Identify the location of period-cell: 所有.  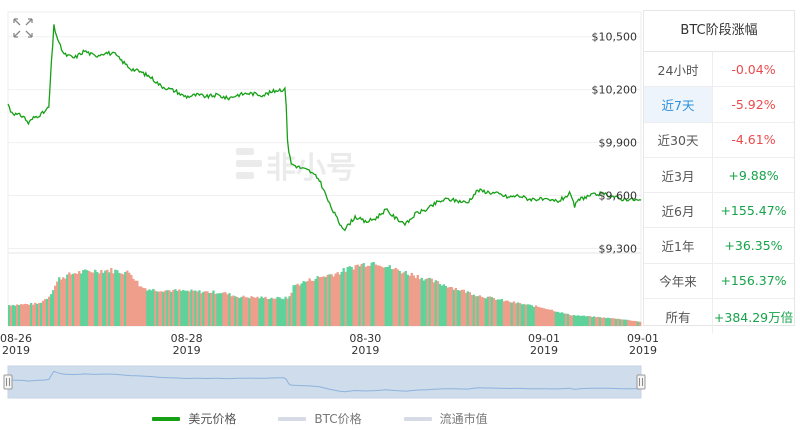
(678, 316).